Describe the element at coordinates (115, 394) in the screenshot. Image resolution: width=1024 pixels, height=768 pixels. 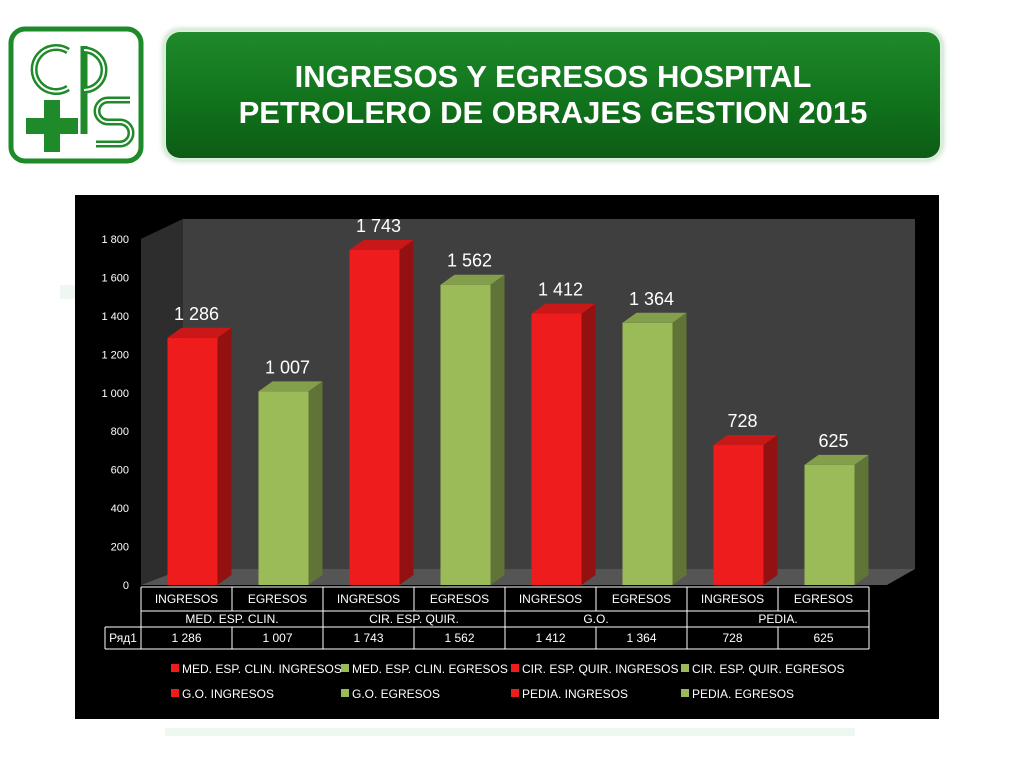
I see `y-tick-label: 1 000` at that location.